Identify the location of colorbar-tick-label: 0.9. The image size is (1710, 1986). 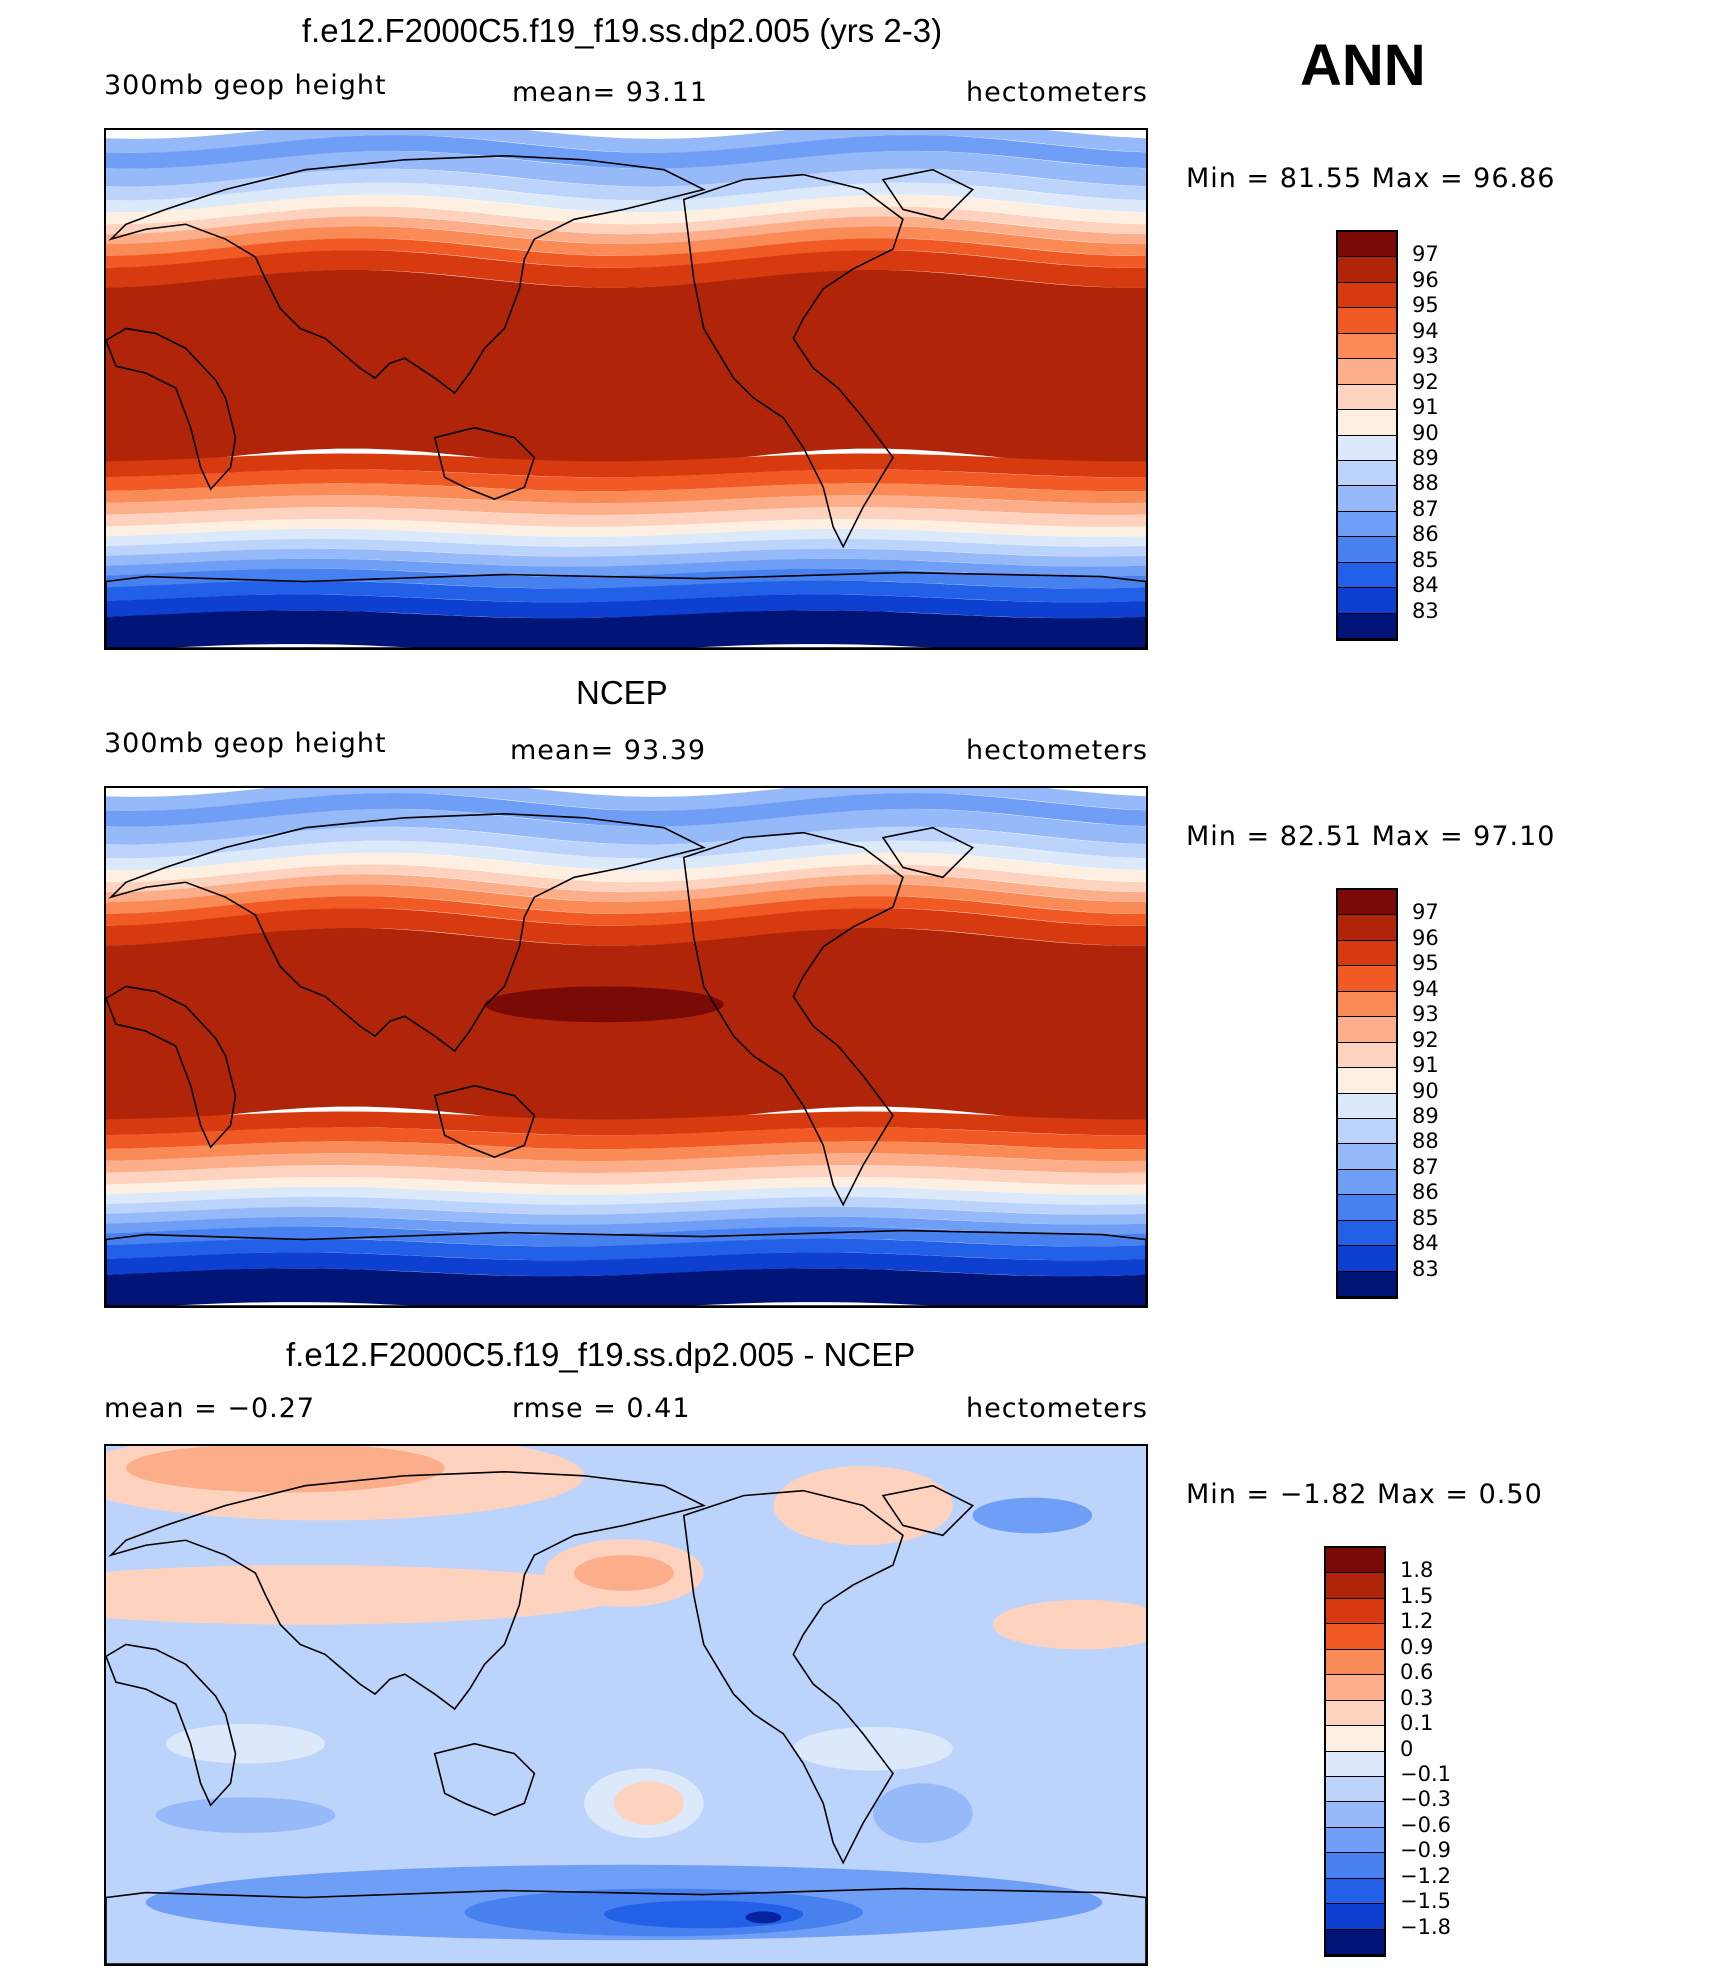
(1417, 1646).